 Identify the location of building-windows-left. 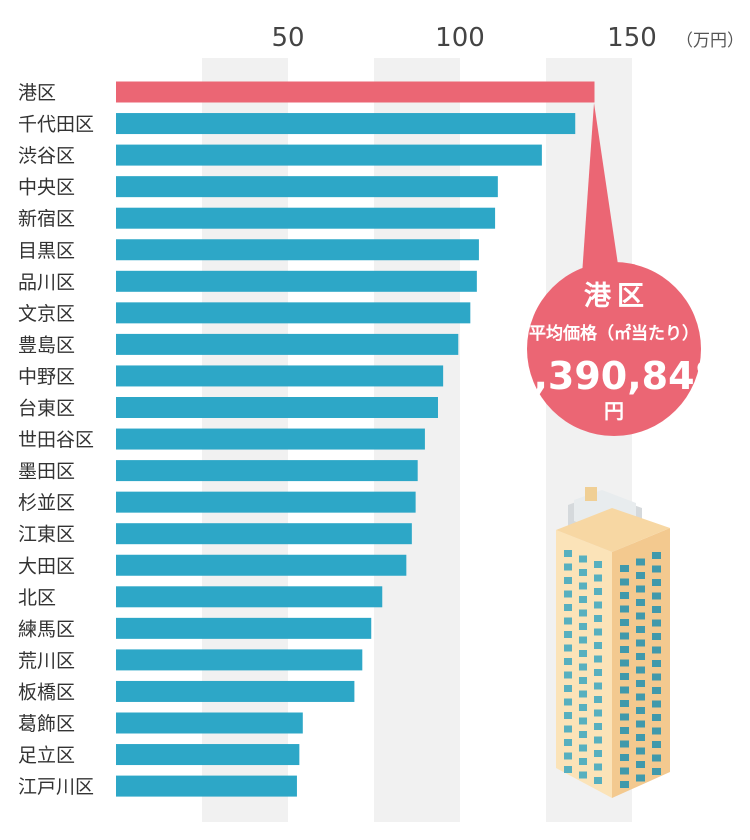
(583, 667).